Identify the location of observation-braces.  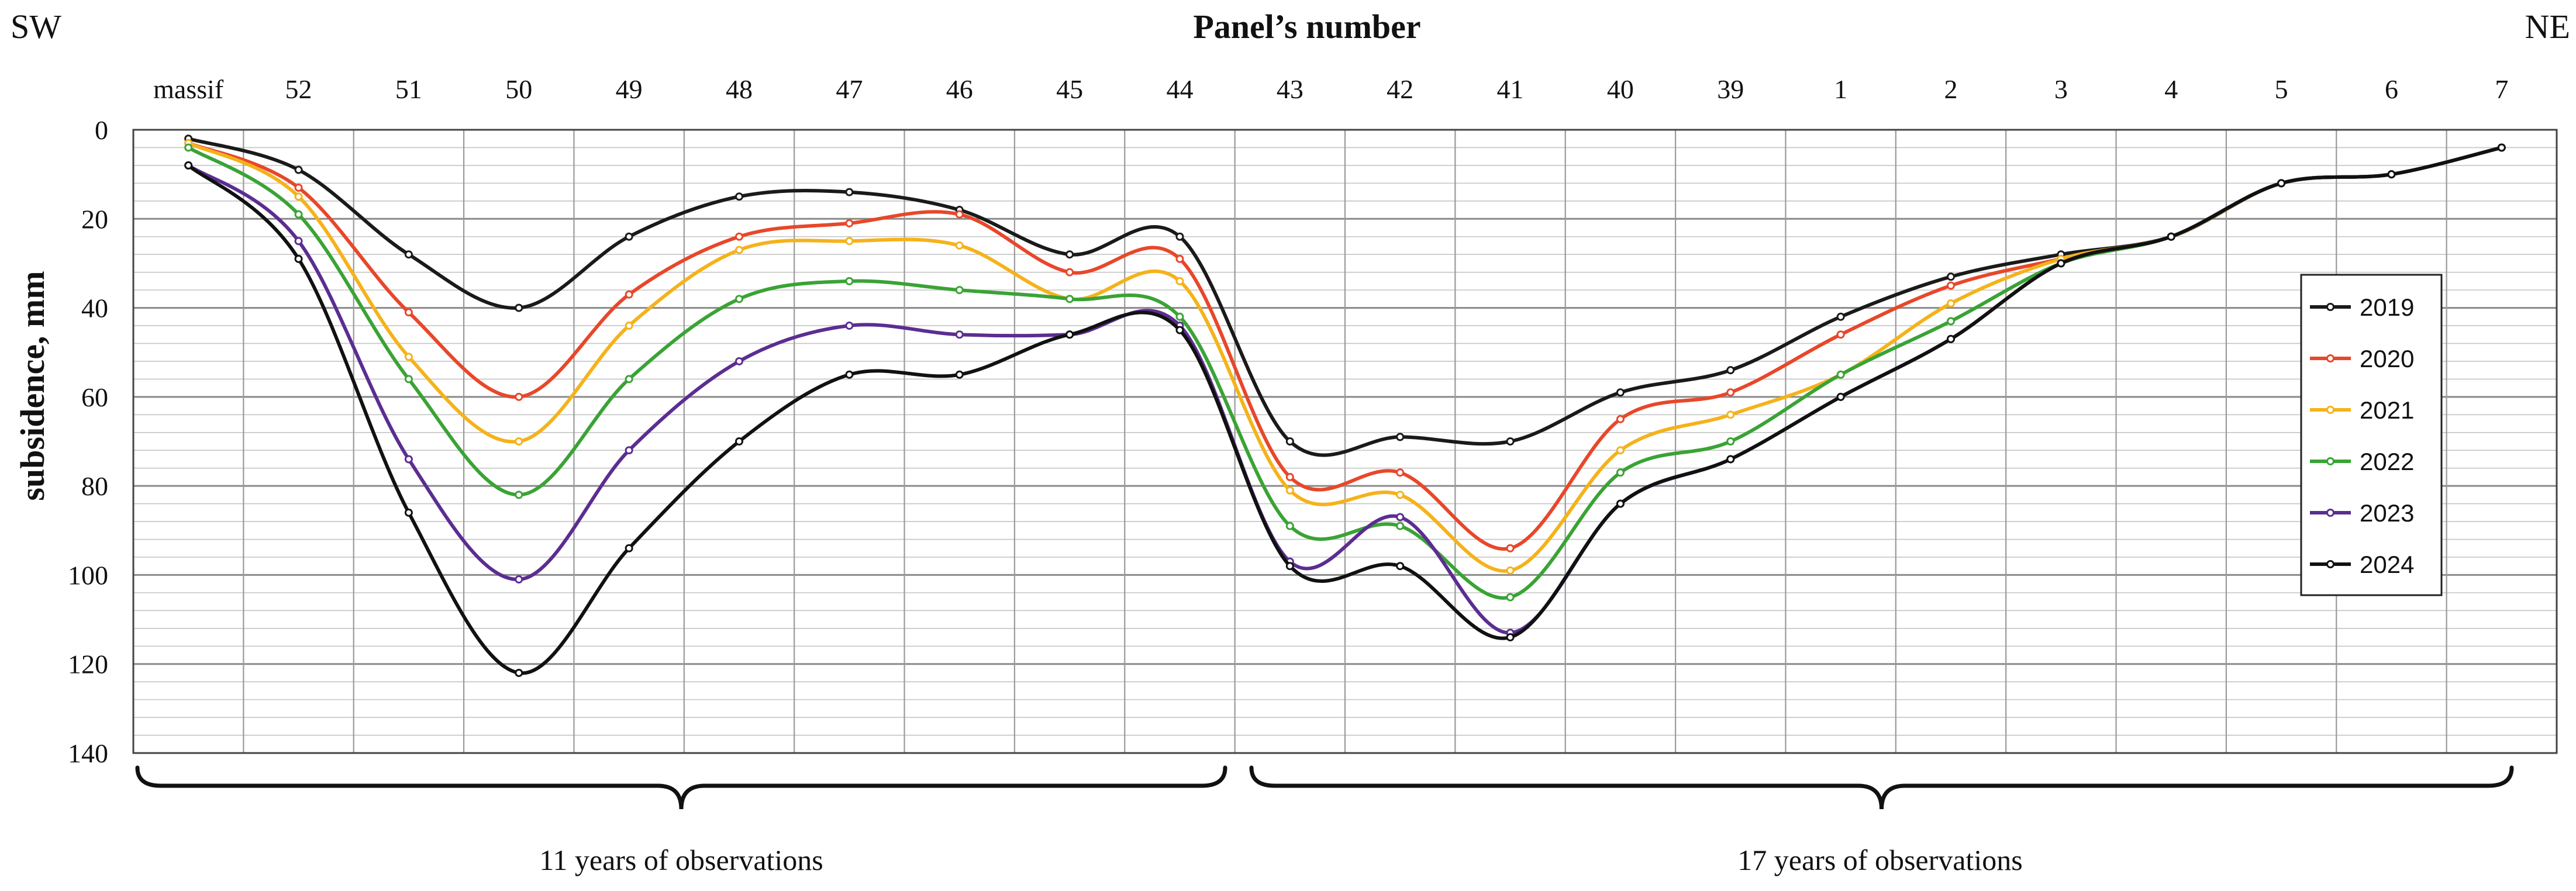
(1325, 787).